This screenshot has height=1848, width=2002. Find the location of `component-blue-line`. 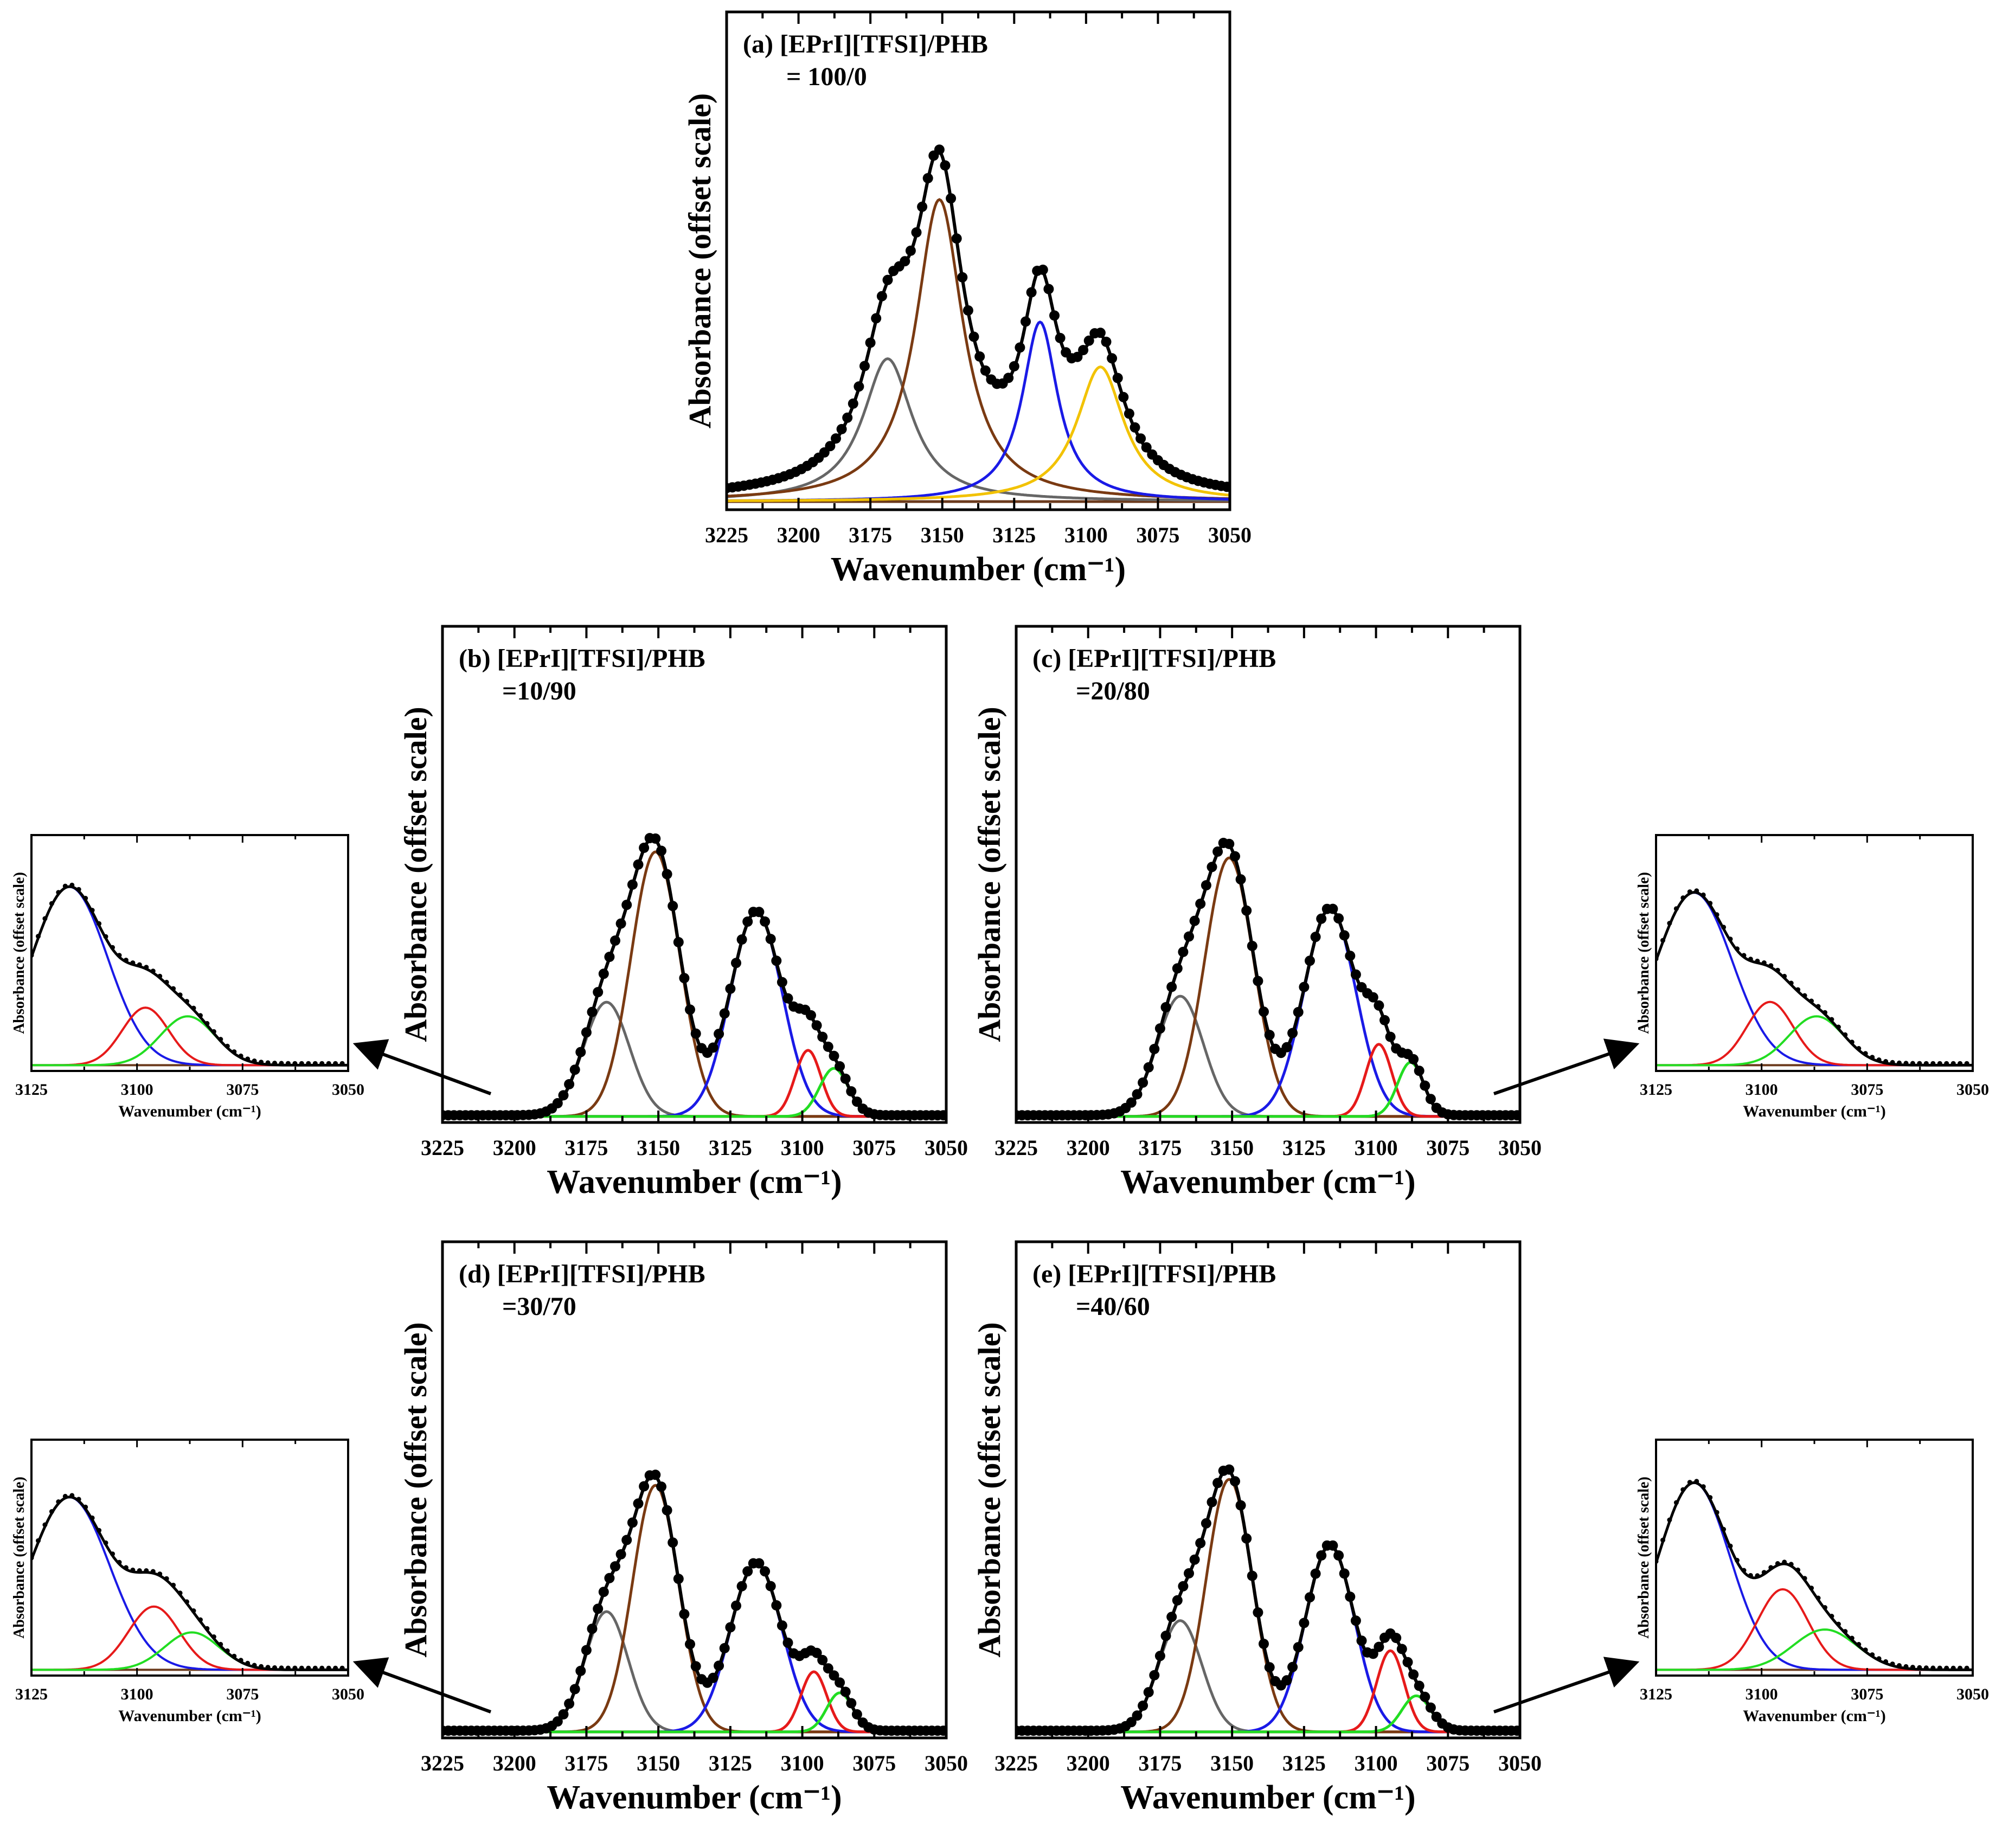

component-blue-line is located at coordinates (1268, 1639).